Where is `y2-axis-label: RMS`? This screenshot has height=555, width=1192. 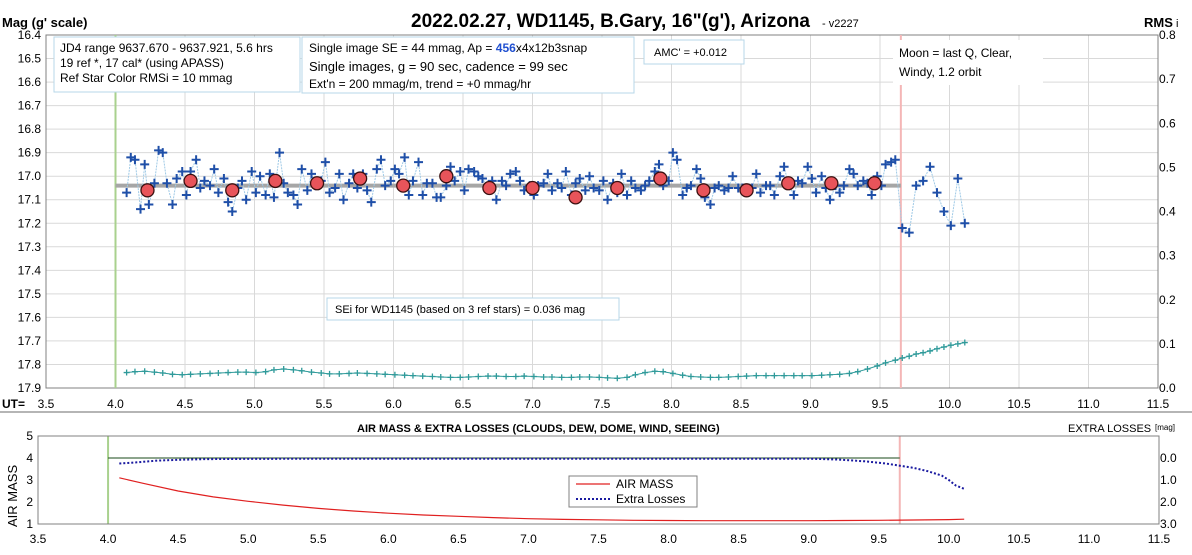
y2-axis-label: RMS is located at coordinates (1158, 22).